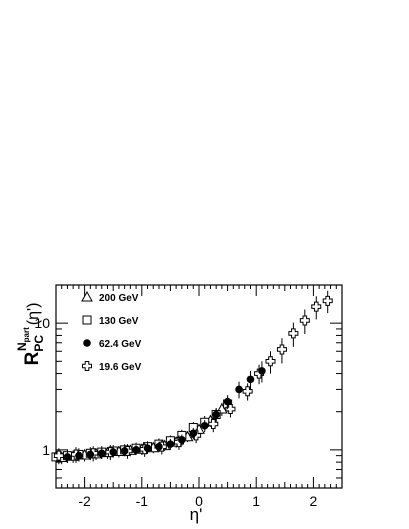  What do you see at coordinates (33, 314) in the screenshot?
I see `y-axis-title-argument: (η')` at bounding box center [33, 314].